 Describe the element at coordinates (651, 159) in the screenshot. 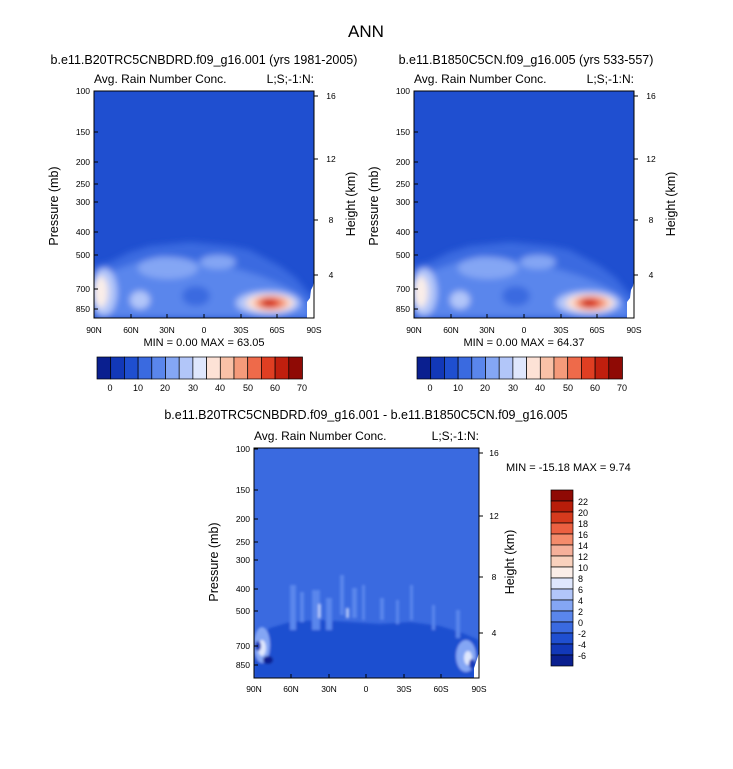

I see `panel-2-y2tick: 12` at that location.